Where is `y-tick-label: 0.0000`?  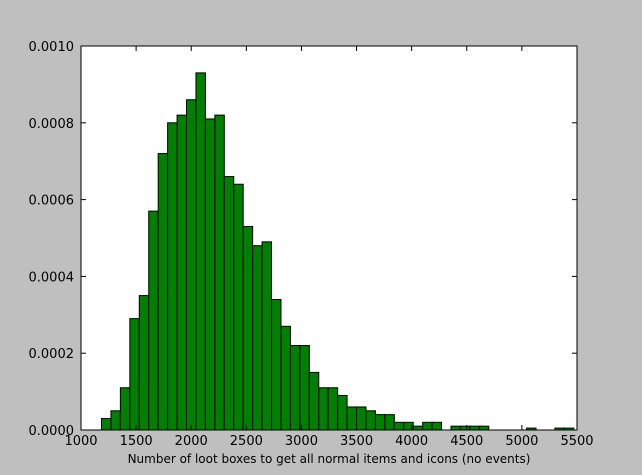
y-tick-label: 0.0000 is located at coordinates (52, 431).